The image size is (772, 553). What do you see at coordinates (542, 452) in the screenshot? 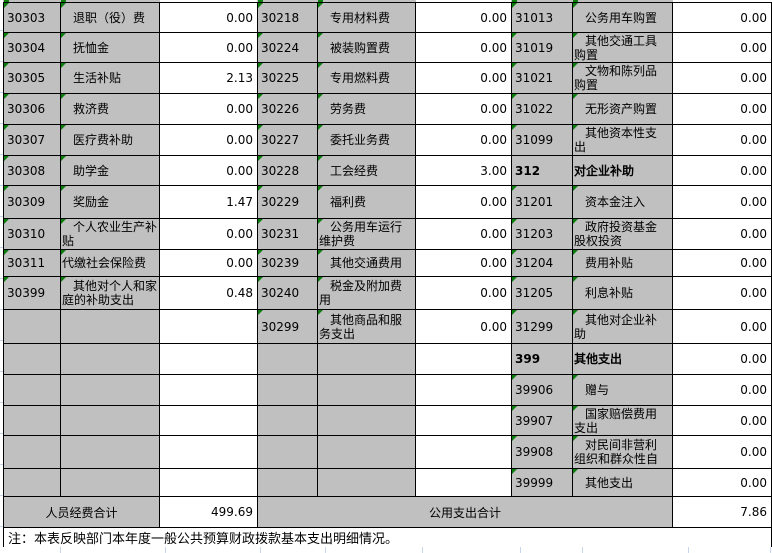
I see `code-cell: 39908` at bounding box center [542, 452].